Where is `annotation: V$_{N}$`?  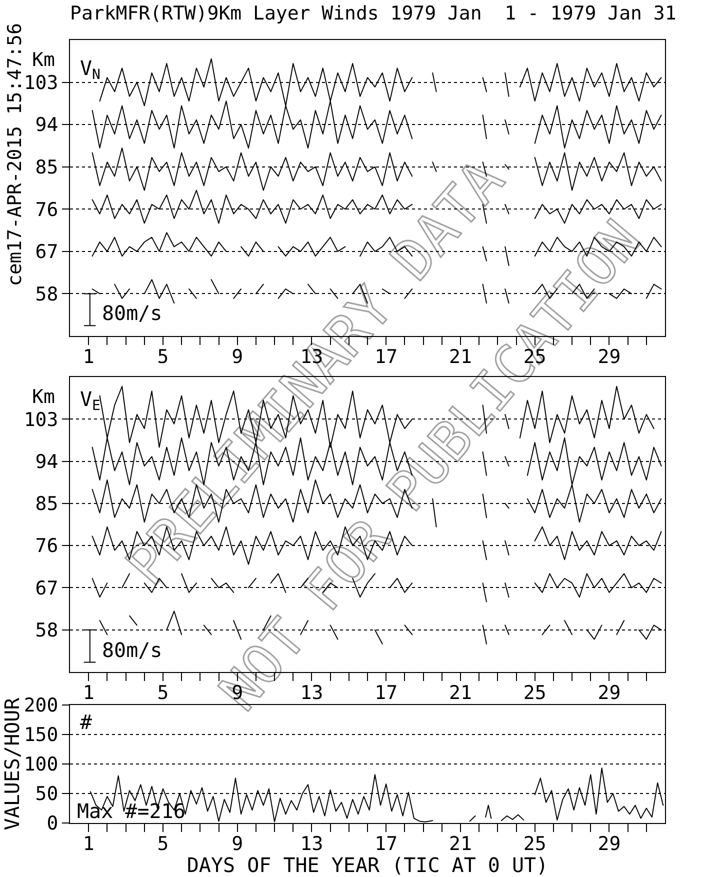
annotation: V$_{N}$ is located at coordinates (90, 70).